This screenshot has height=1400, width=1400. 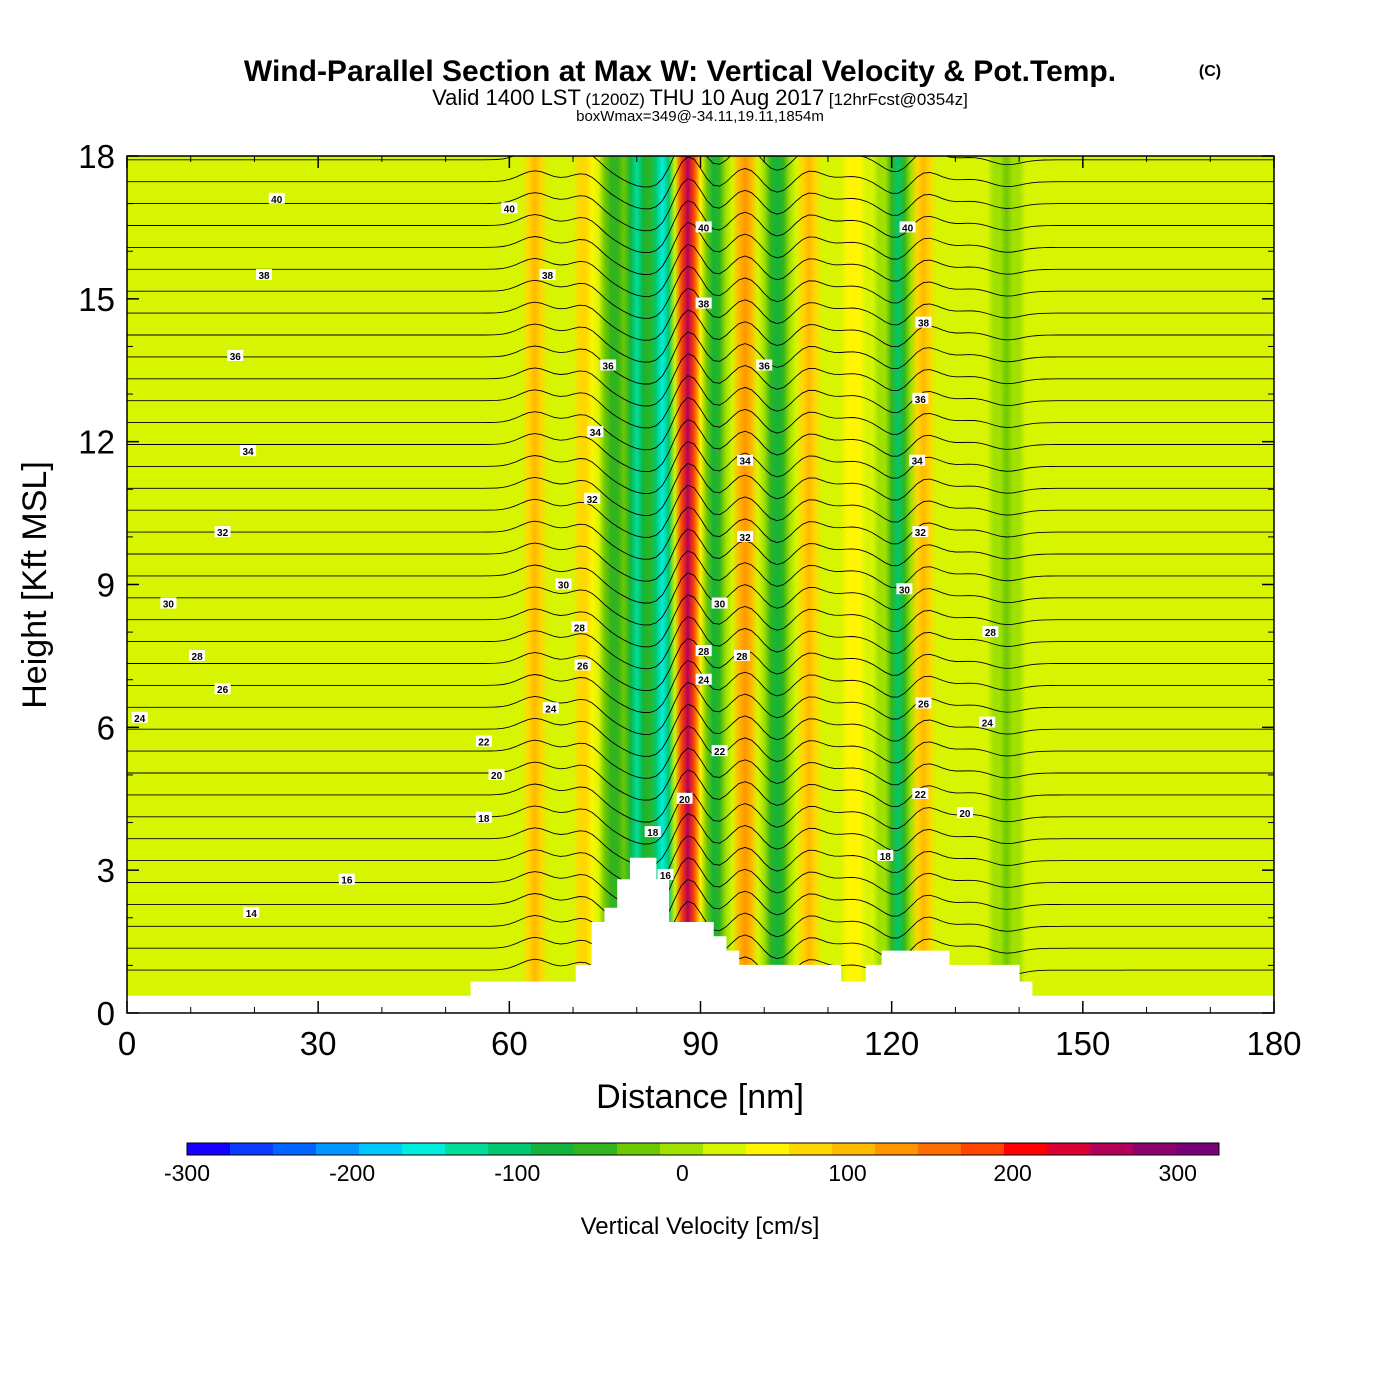 What do you see at coordinates (106, 585) in the screenshot?
I see `y-tick-label: 9` at bounding box center [106, 585].